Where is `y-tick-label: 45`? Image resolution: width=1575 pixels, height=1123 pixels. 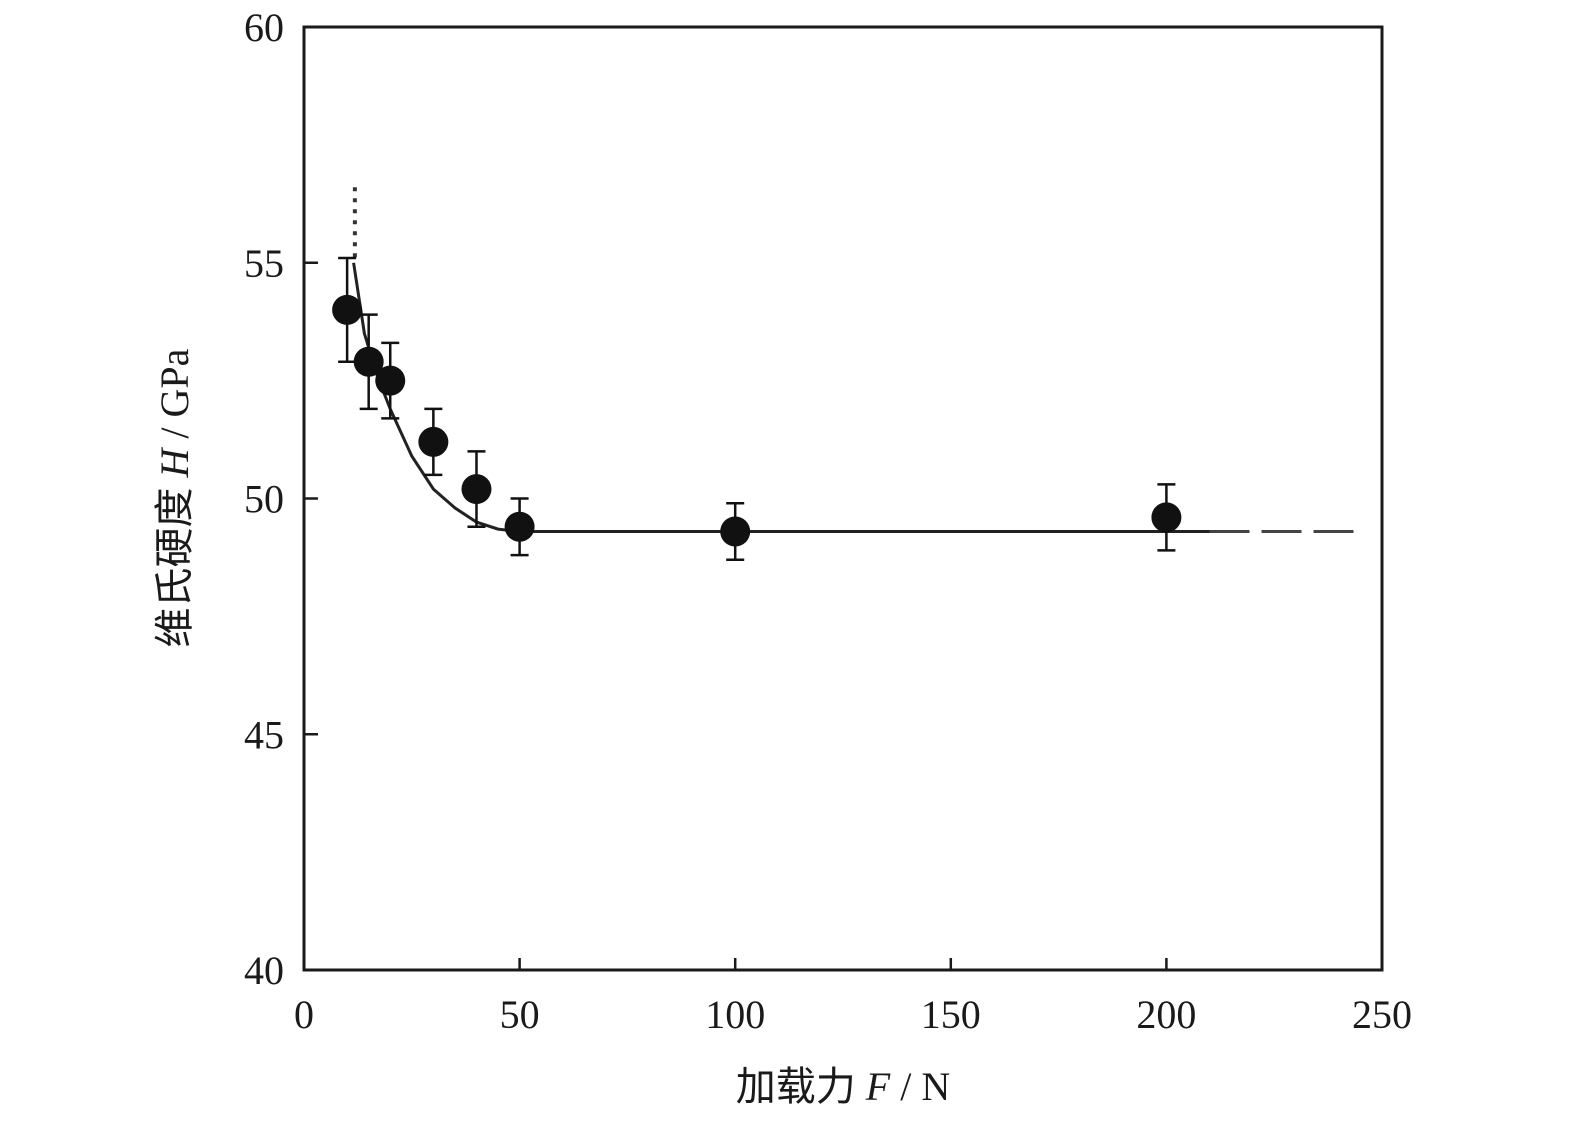 y-tick-label: 45 is located at coordinates (264, 734).